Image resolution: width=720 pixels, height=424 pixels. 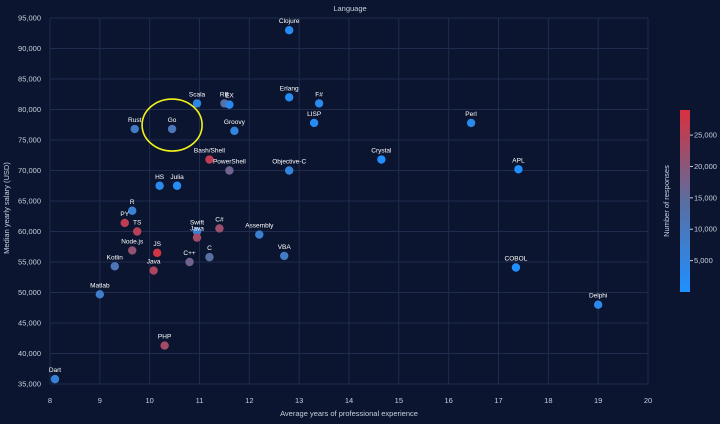 I want to click on colorbar-tick-label: 10,000, so click(x=705, y=229).